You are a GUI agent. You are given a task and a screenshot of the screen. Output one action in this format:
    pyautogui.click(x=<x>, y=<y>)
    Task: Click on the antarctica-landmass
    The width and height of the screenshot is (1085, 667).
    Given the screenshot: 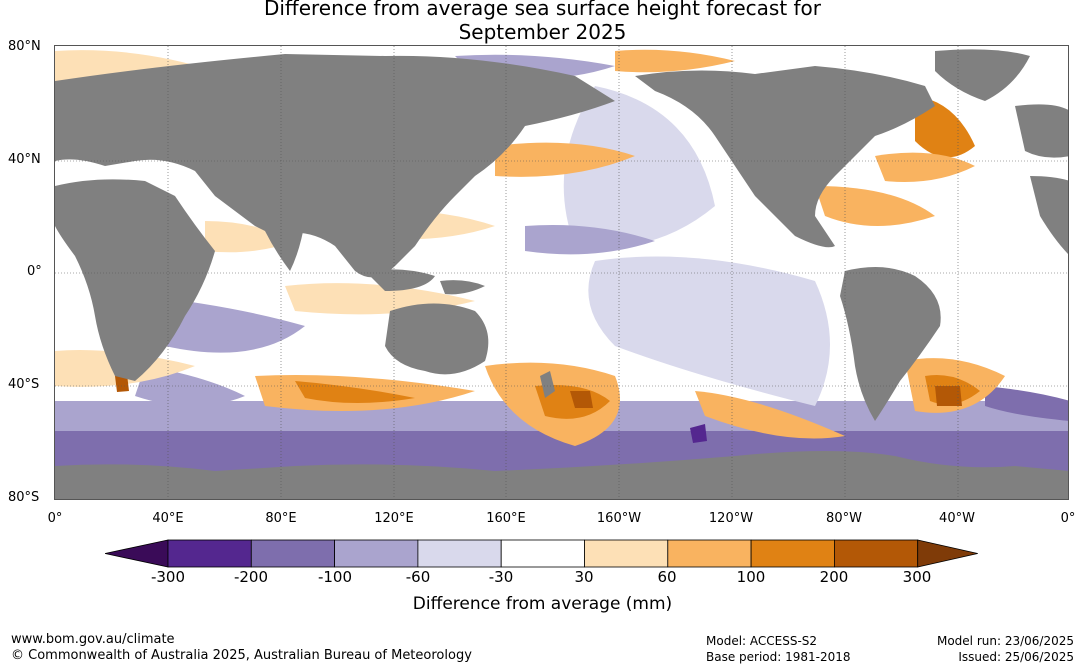 What is the action you would take?
    pyautogui.click(x=561, y=475)
    